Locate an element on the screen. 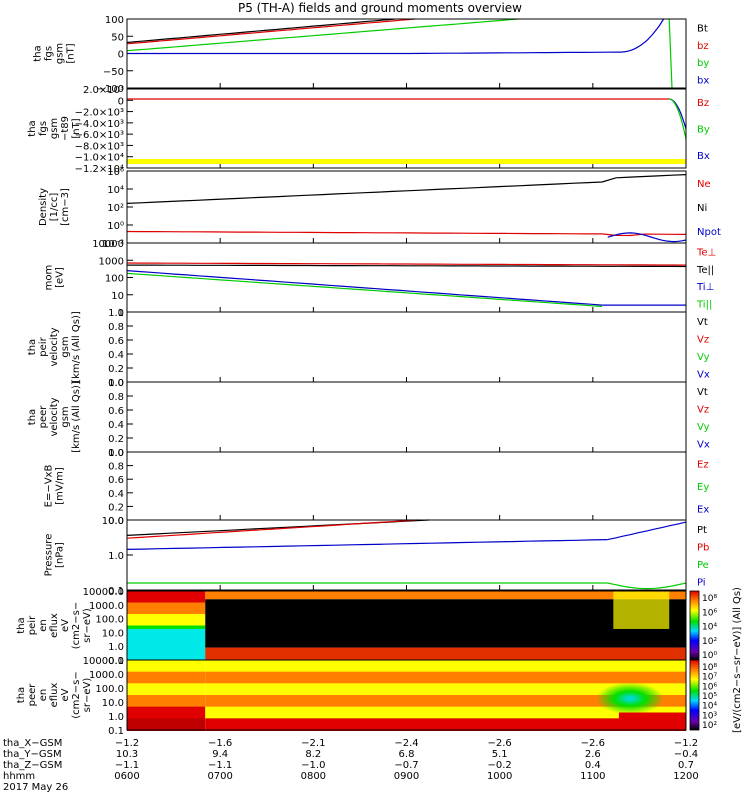  panel-pressure: 10.0 1.0 0.1 Pressure [nPa] Pt Pb Pe Pi is located at coordinates (377, 556).